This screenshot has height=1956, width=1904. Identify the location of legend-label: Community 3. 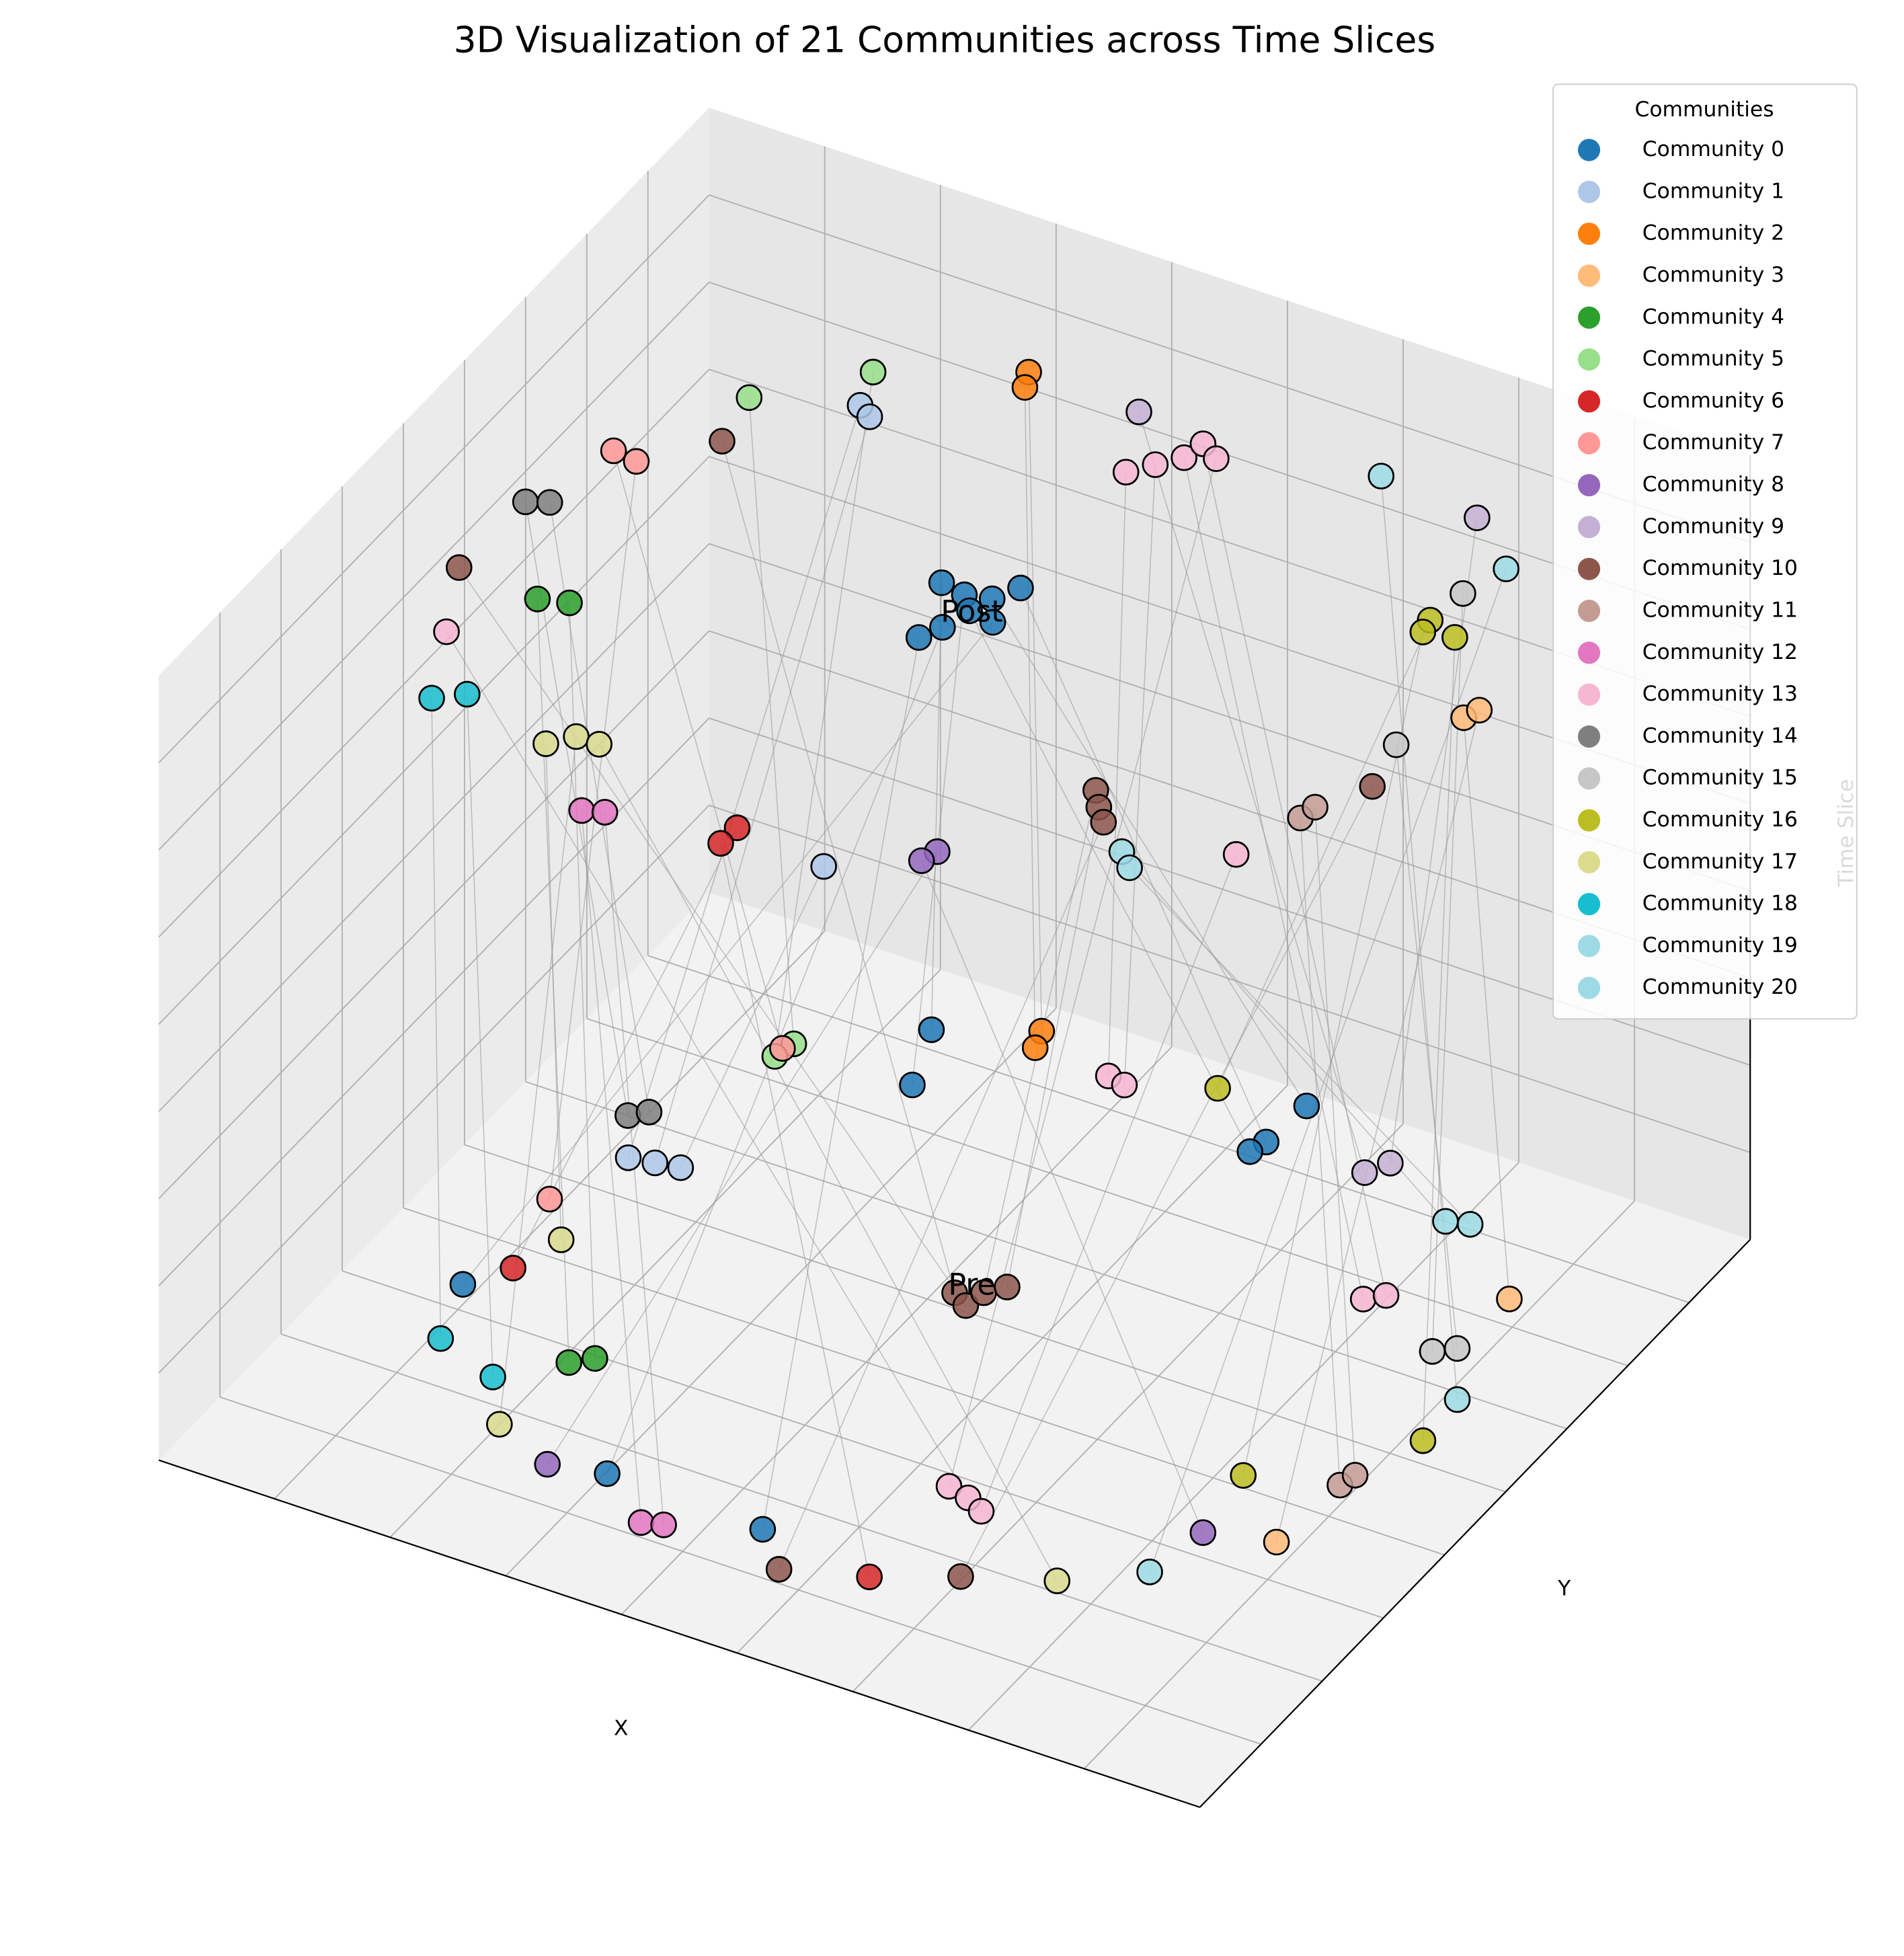
(1713, 275).